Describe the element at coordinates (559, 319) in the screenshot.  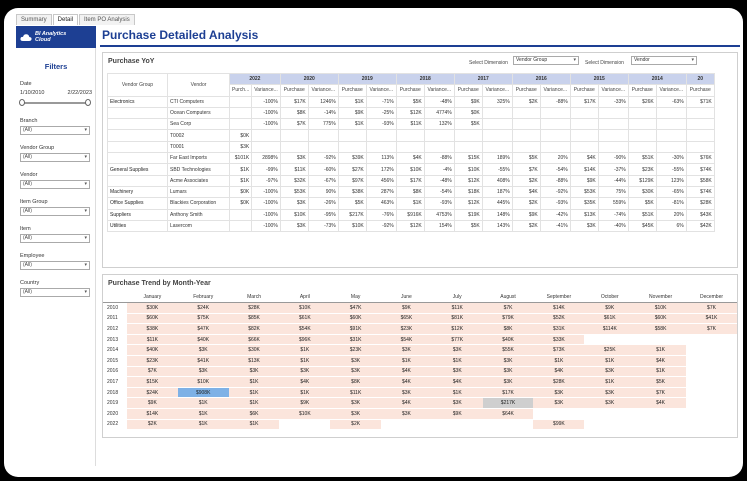
I see `trend-value-cell: $52K` at that location.